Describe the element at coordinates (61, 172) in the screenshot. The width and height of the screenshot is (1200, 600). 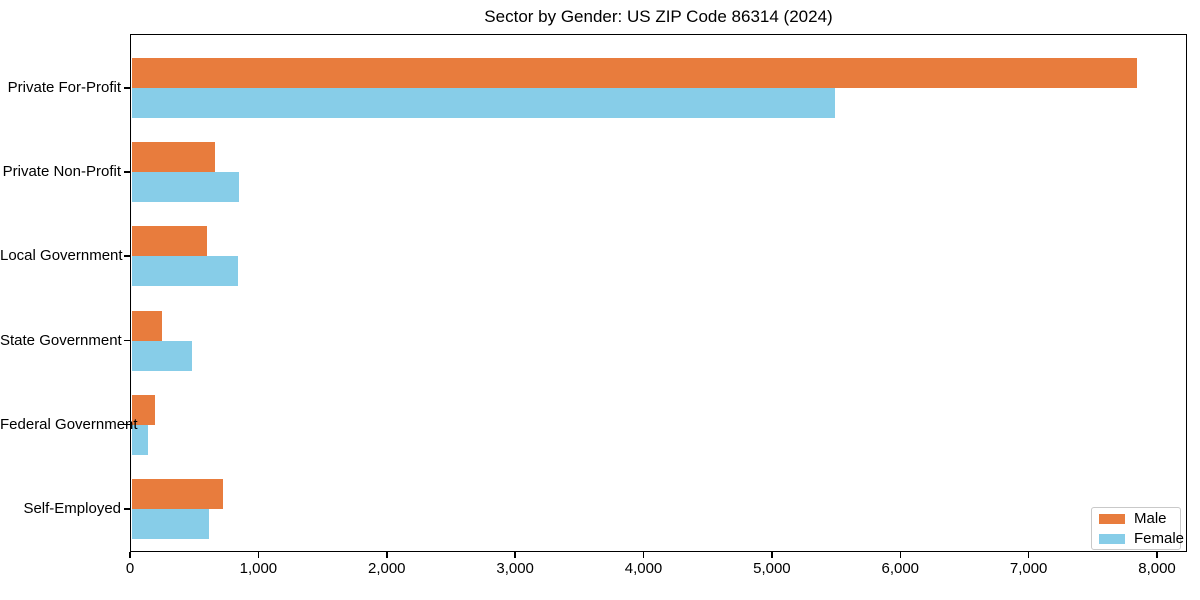
I see `y-category-label-private-non-profit: Private Non-Profit` at that location.